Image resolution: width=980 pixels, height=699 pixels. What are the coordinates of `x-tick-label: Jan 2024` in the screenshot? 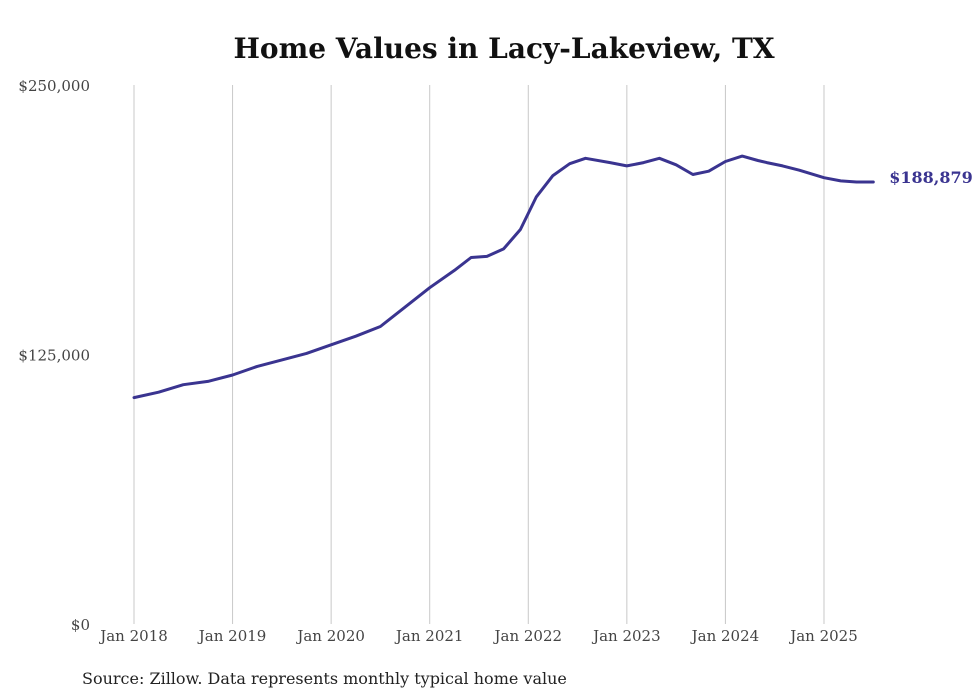 It's located at (725, 636).